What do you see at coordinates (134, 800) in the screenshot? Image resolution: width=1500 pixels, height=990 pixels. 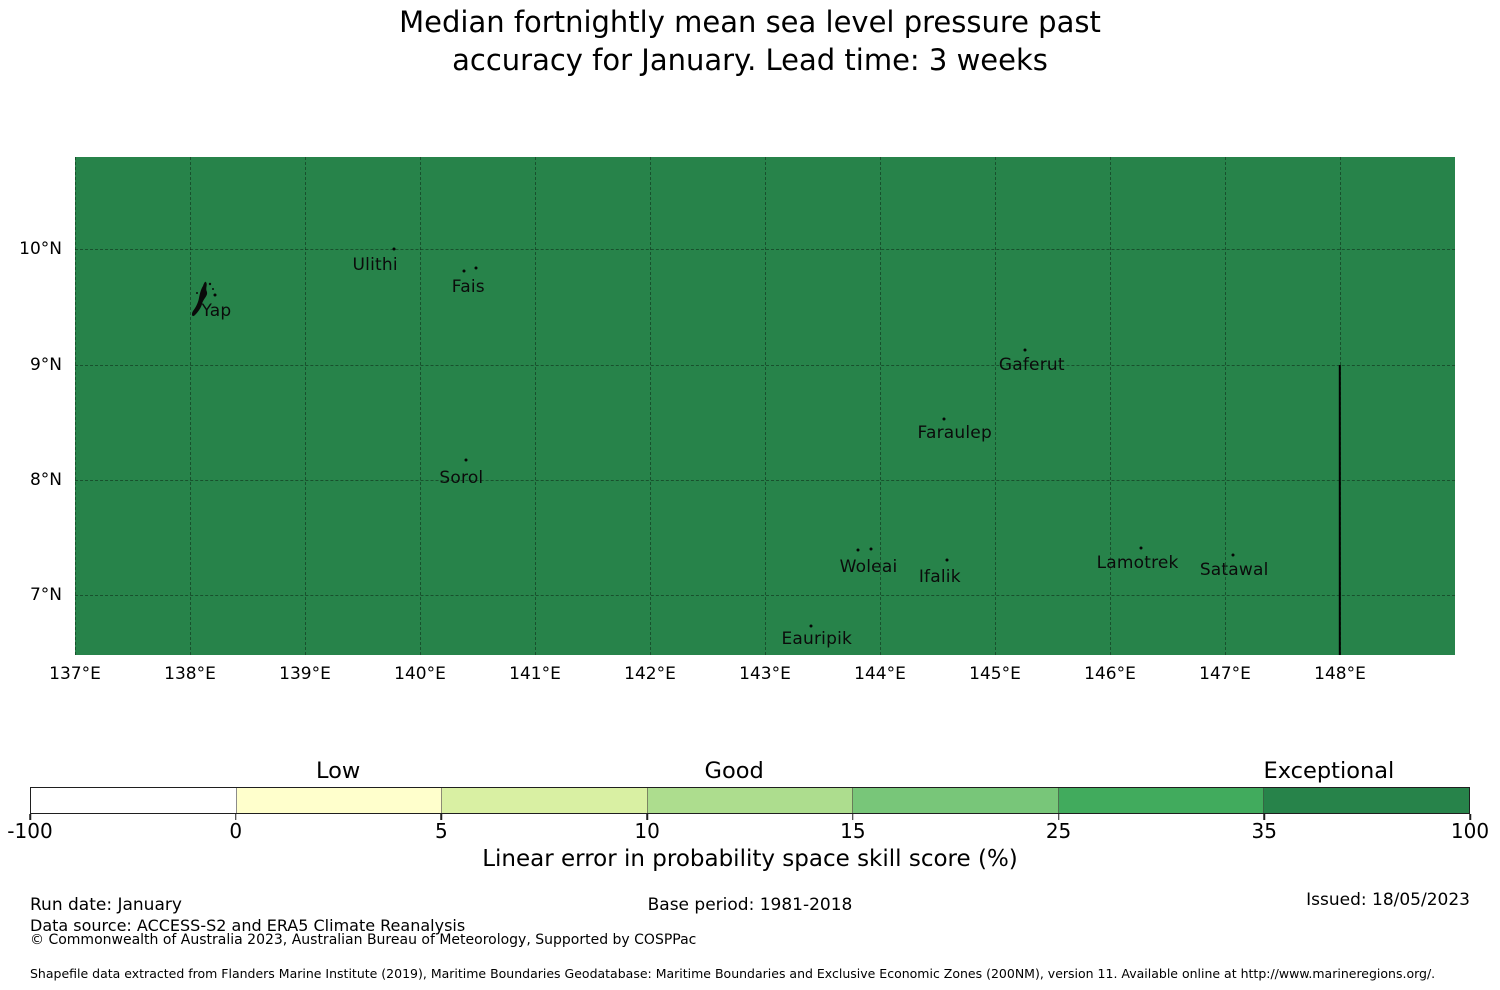 I see `colorbar-segment--100-0` at bounding box center [134, 800].